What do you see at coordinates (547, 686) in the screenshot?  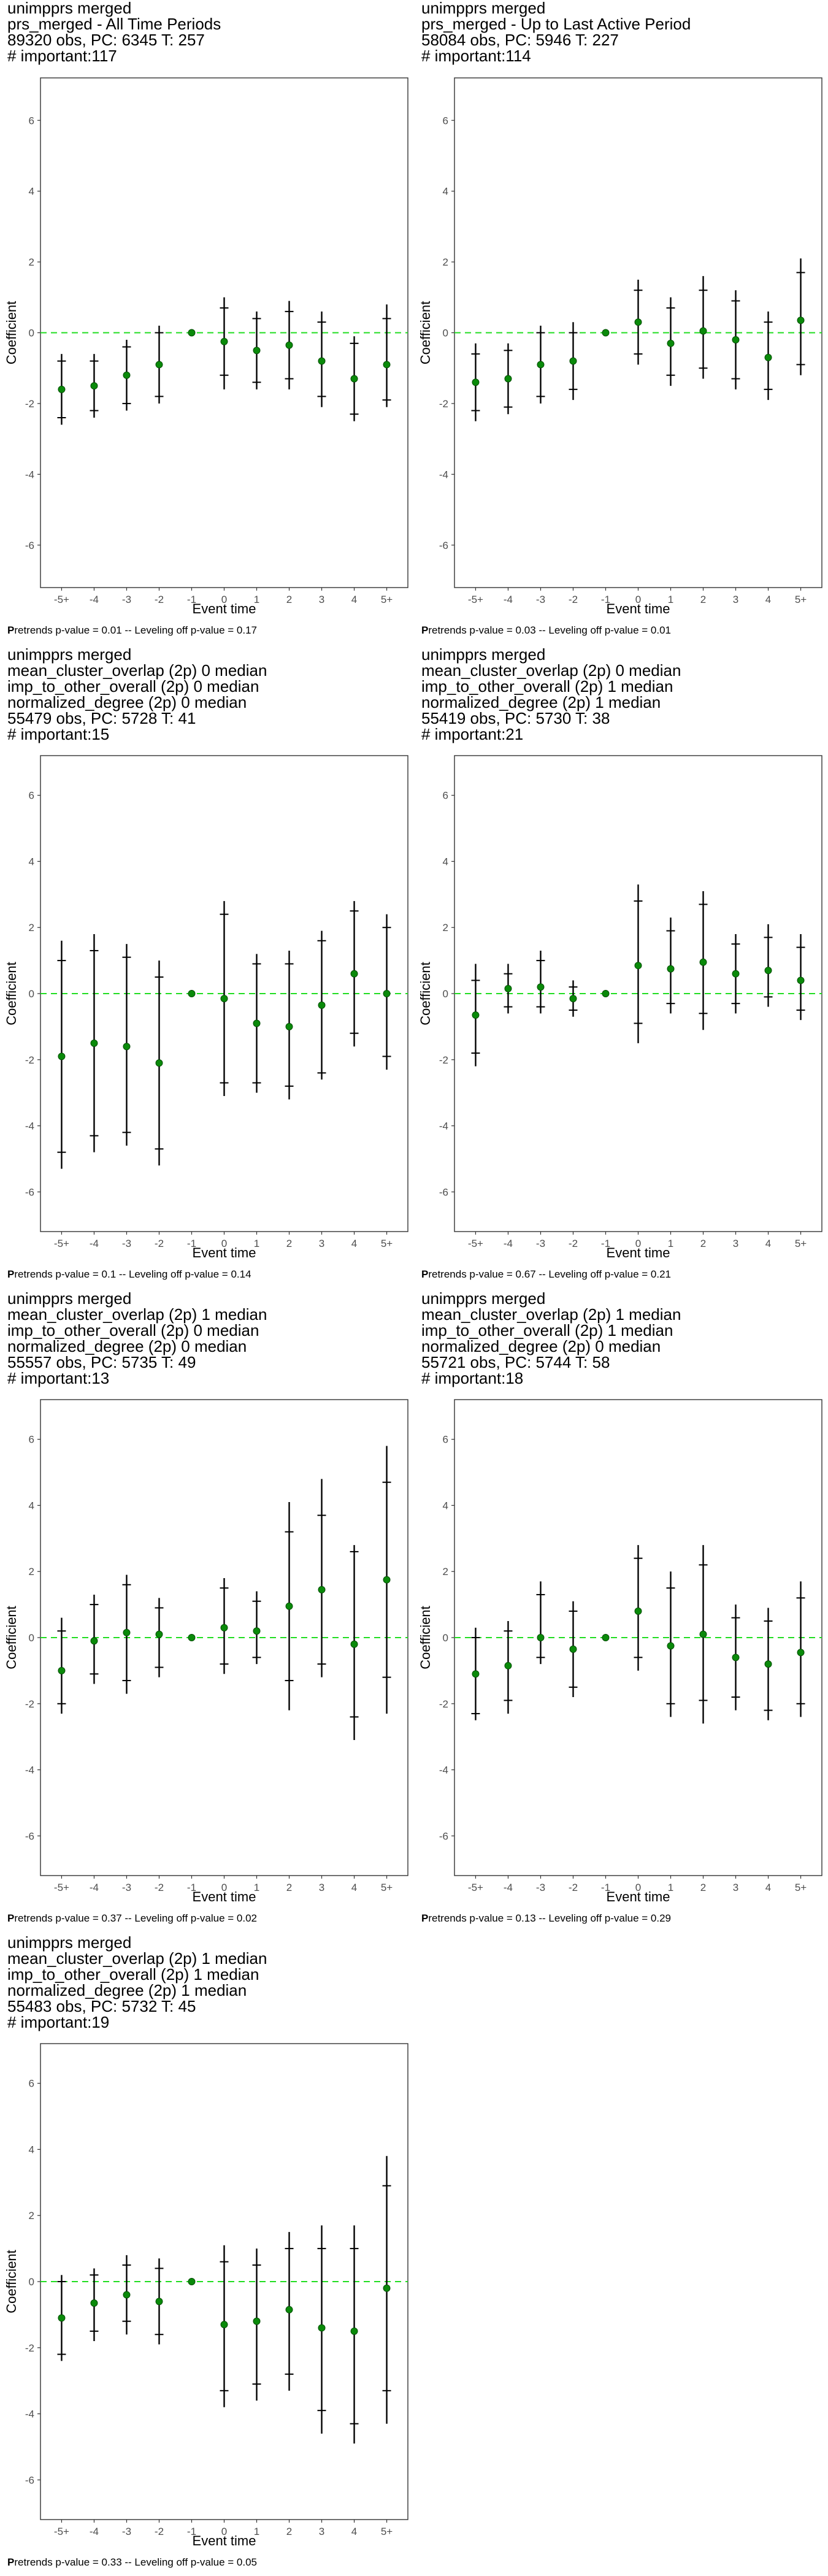 I see `chart-title-line: imp_to_other_overall (2p) 1 median` at bounding box center [547, 686].